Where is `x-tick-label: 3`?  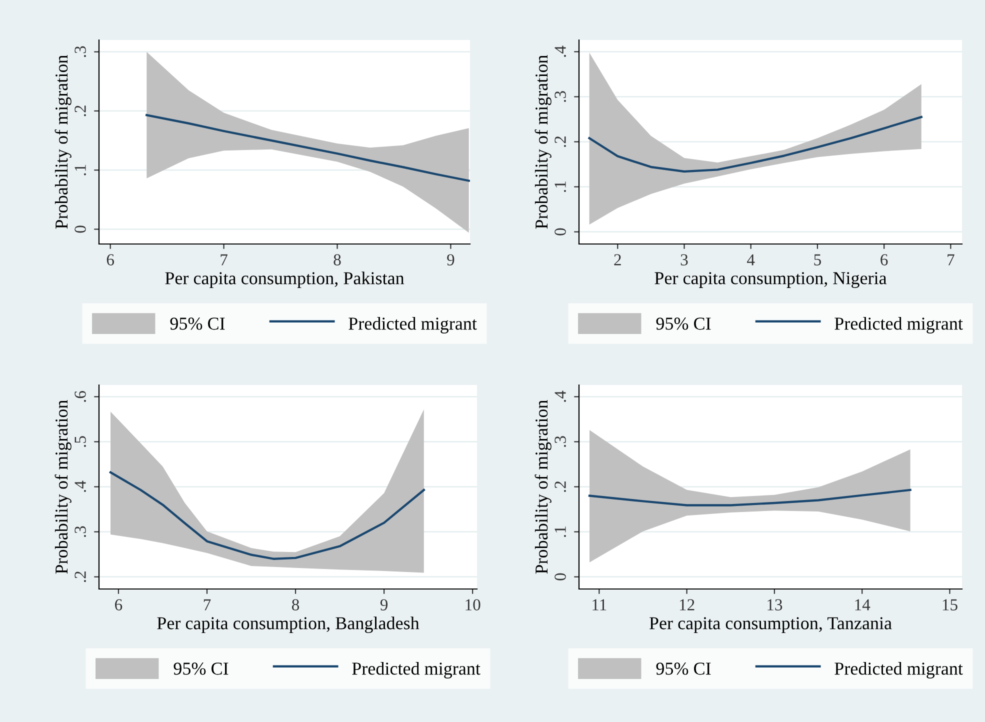
x-tick-label: 3 is located at coordinates (684, 260).